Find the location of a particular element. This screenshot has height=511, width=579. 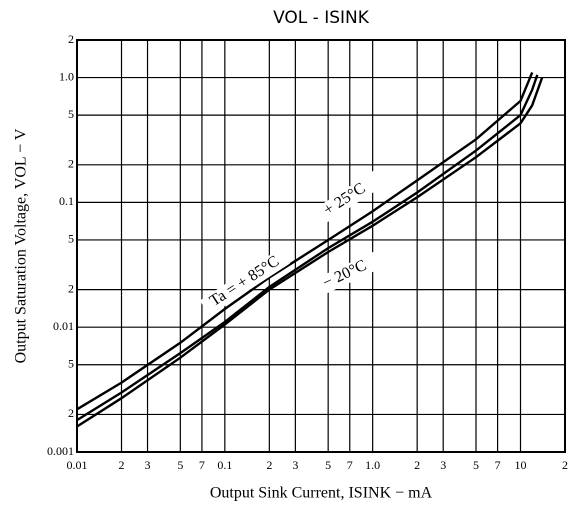

chart-title: VOL - ISINK is located at coordinates (321, 18).